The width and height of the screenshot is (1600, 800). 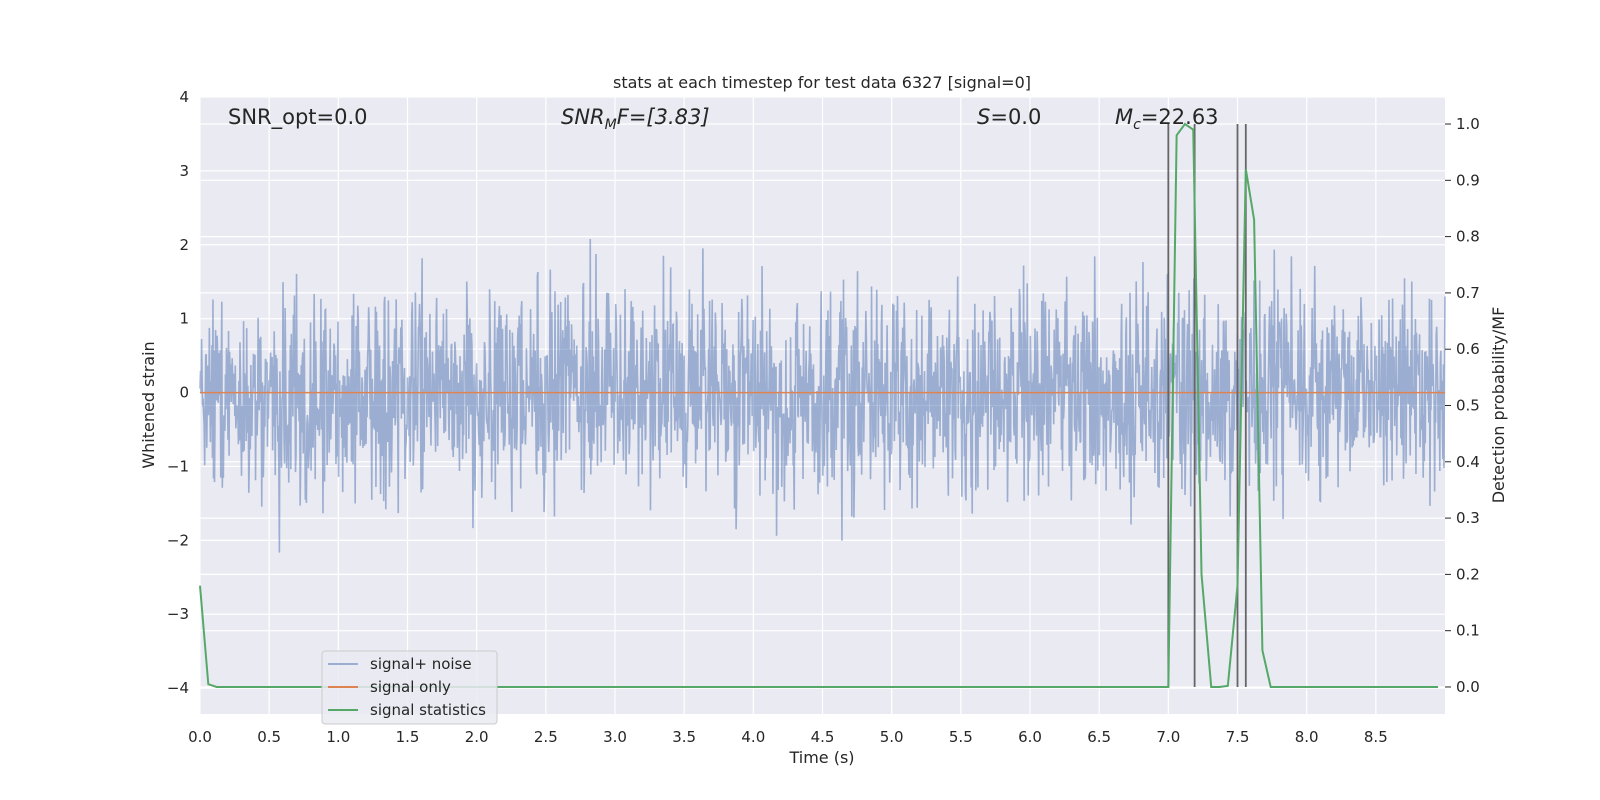 What do you see at coordinates (1468, 687) in the screenshot?
I see `y2-tick-label: 0.0` at bounding box center [1468, 687].